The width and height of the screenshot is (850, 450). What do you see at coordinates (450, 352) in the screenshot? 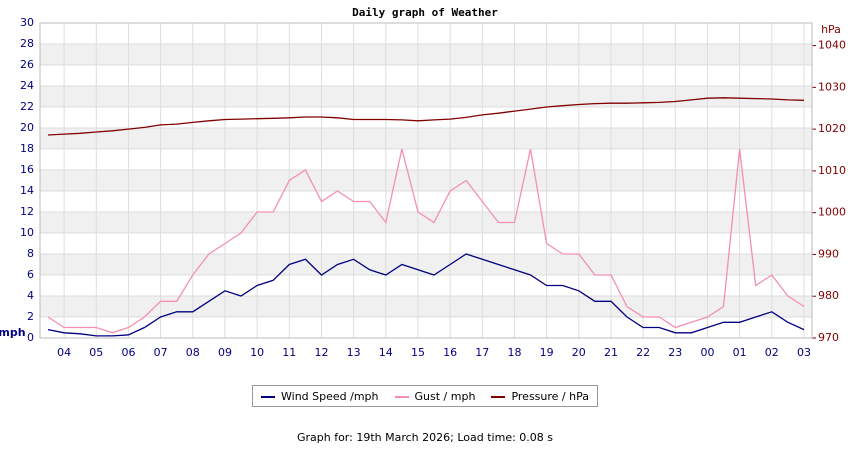
I see `x-tick-label: 16` at bounding box center [450, 352].